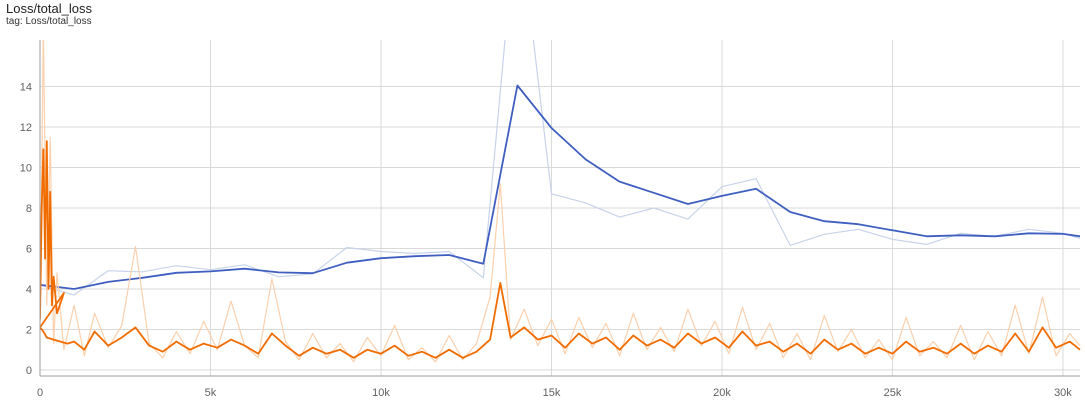  What do you see at coordinates (29, 290) in the screenshot?
I see `y-tick-label: 4` at bounding box center [29, 290].